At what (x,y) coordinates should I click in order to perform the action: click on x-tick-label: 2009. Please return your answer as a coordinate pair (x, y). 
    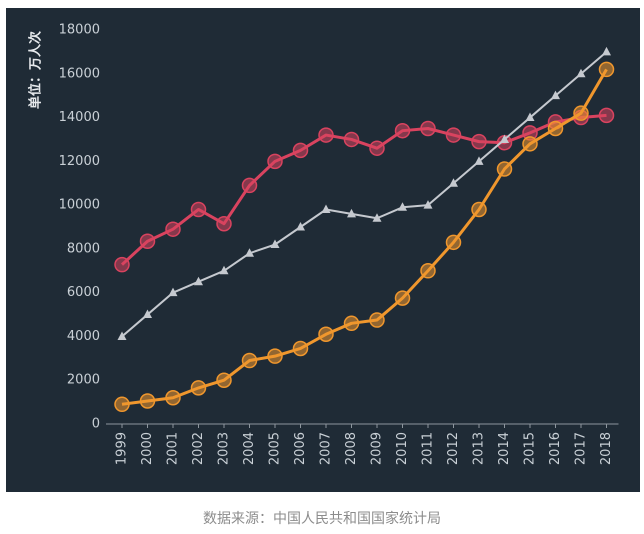
    Looking at the image, I should click on (377, 448).